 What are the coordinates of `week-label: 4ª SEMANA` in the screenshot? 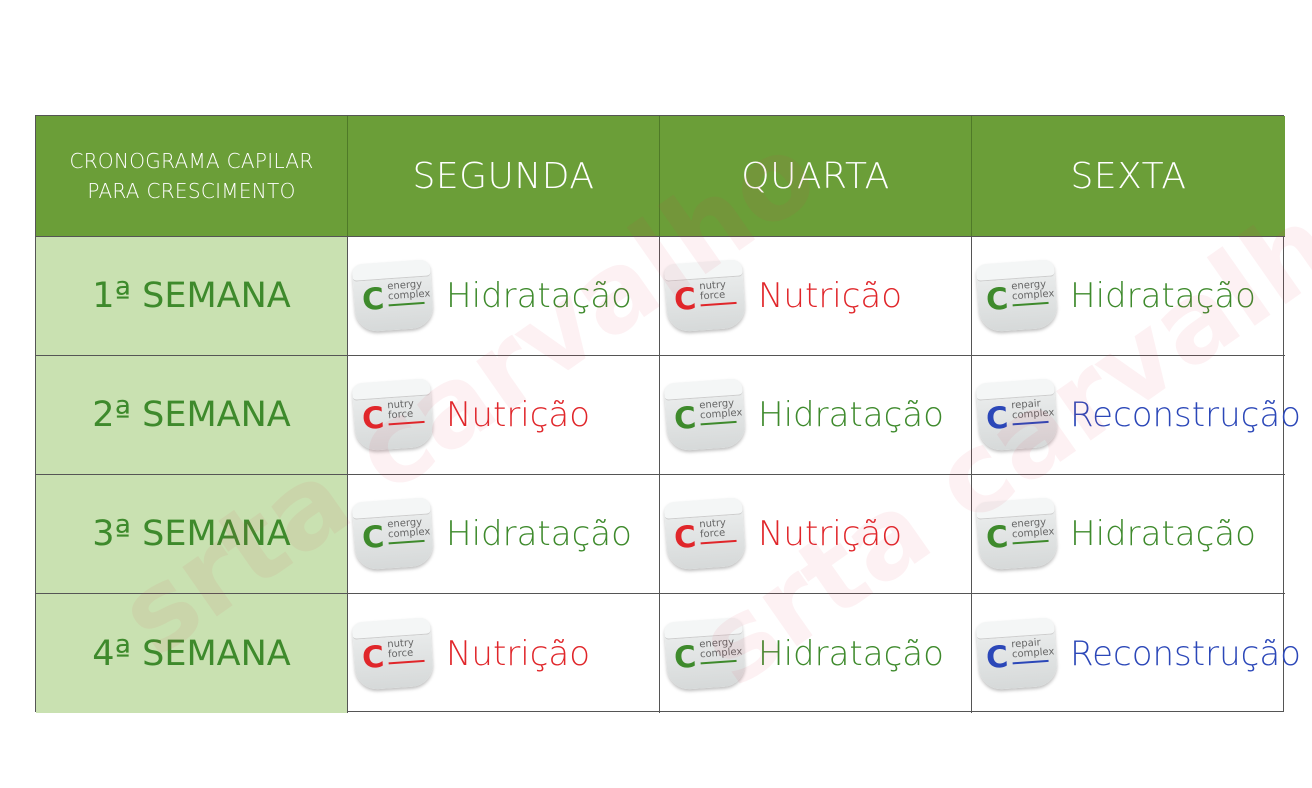 It's located at (192, 653).